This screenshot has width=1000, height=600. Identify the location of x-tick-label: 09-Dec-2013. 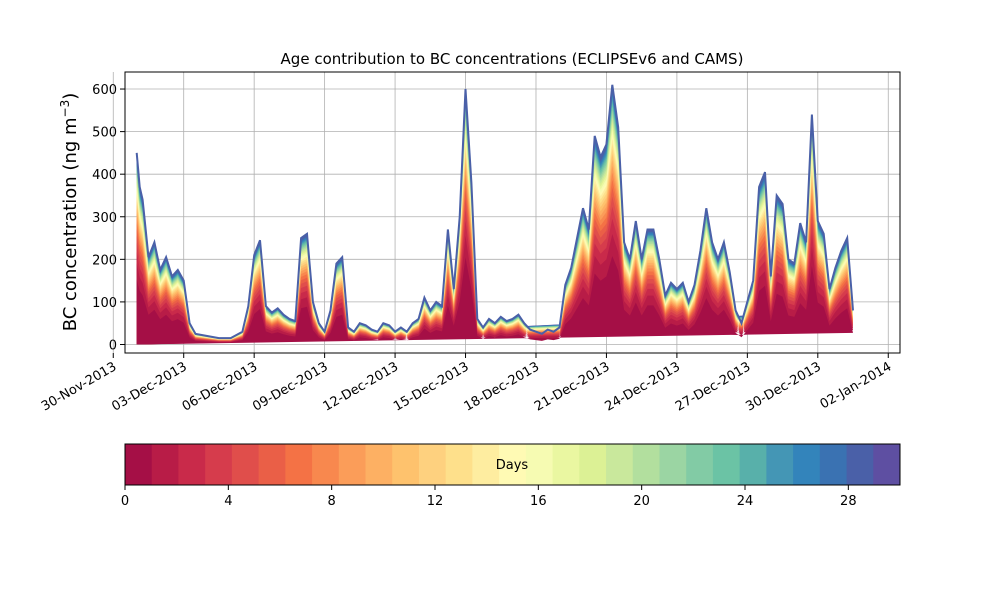
(290, 386).